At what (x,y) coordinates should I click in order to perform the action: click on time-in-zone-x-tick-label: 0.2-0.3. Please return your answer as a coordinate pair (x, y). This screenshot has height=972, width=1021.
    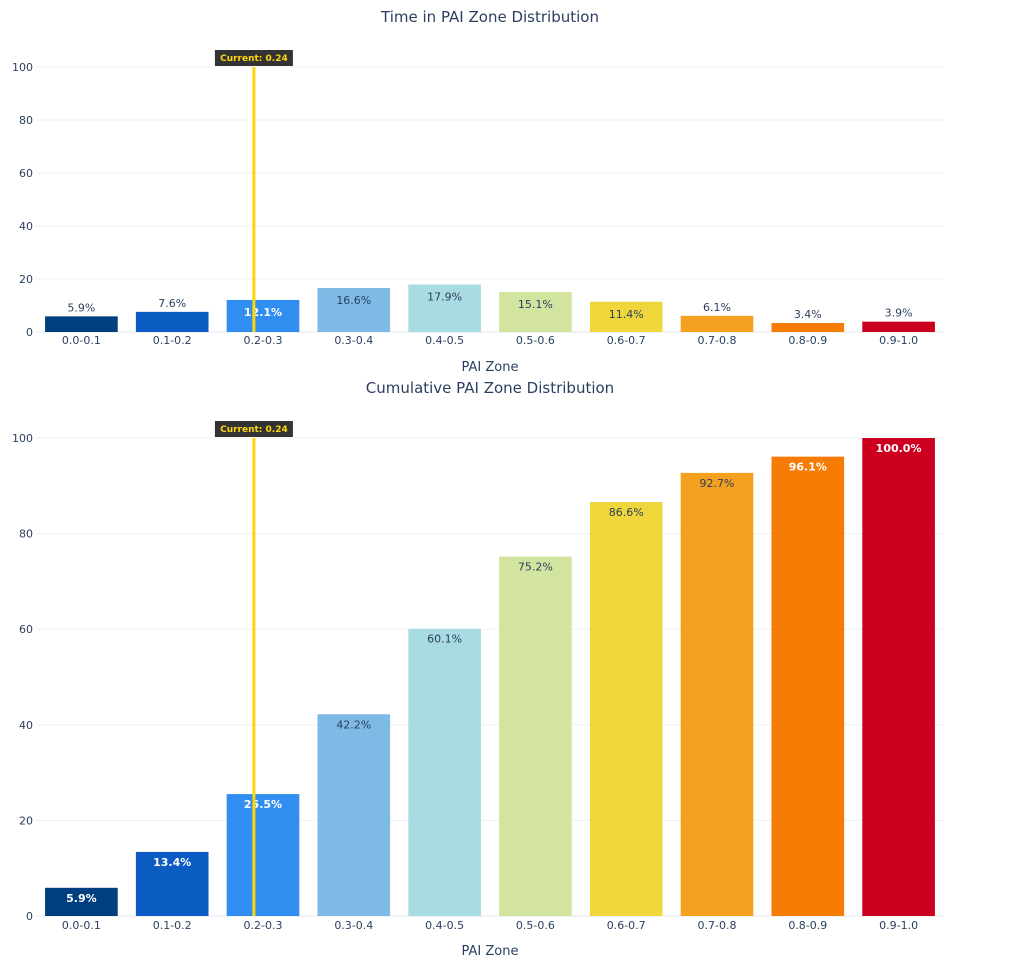
    Looking at the image, I should click on (263, 340).